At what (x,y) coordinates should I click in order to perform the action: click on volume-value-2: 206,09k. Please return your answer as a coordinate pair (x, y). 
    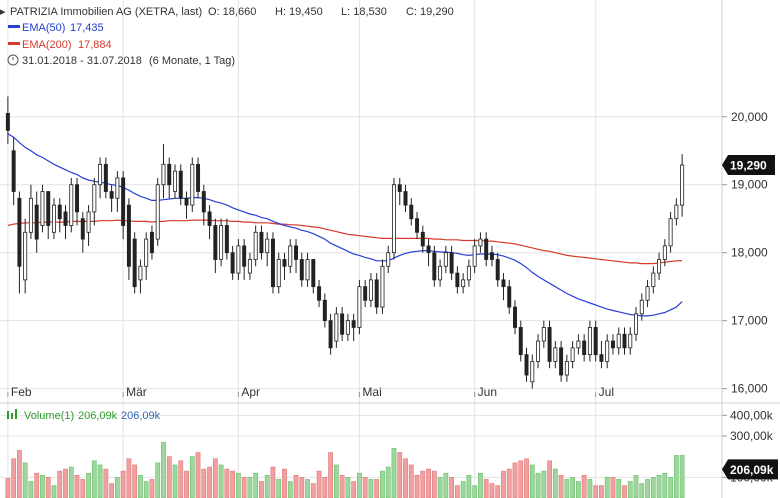
    Looking at the image, I should click on (141, 416).